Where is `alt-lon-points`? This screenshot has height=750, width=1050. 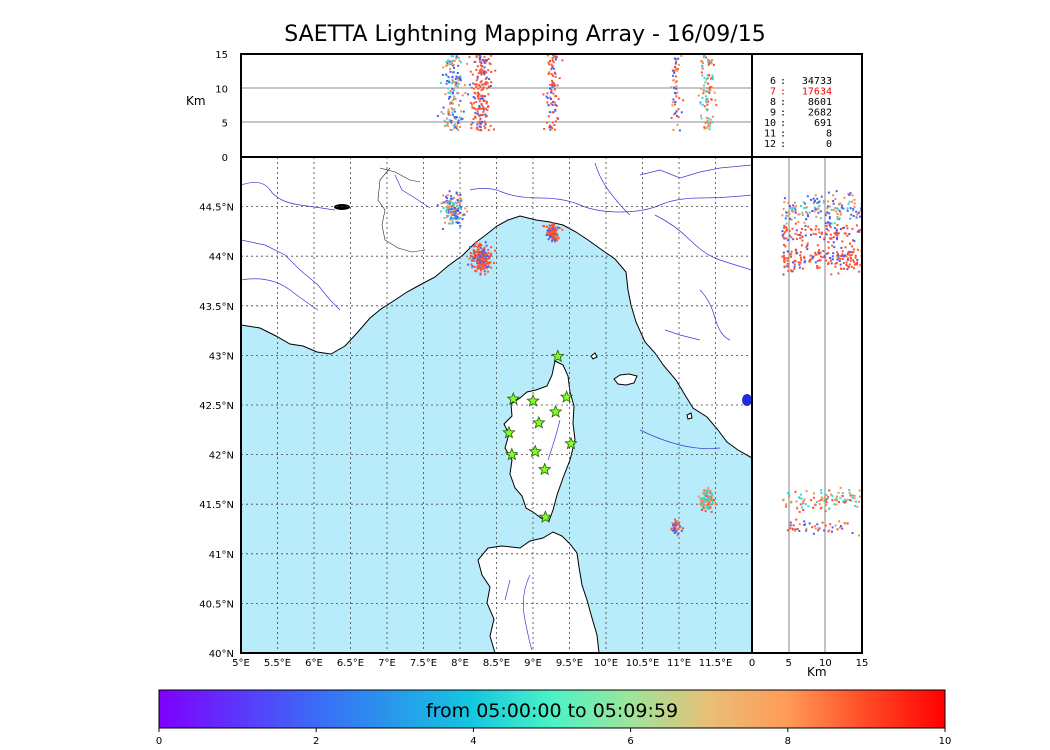 alt-lon-points is located at coordinates (577, 93).